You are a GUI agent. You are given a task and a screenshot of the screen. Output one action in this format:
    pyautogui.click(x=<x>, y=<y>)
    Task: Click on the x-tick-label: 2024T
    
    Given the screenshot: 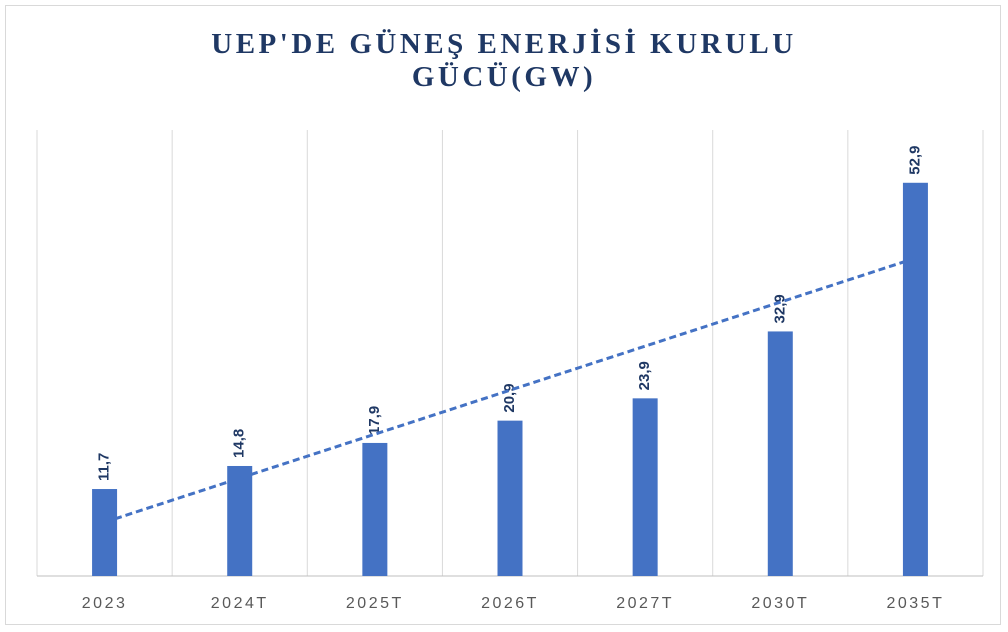 What is the action you would take?
    pyautogui.click(x=240, y=603)
    